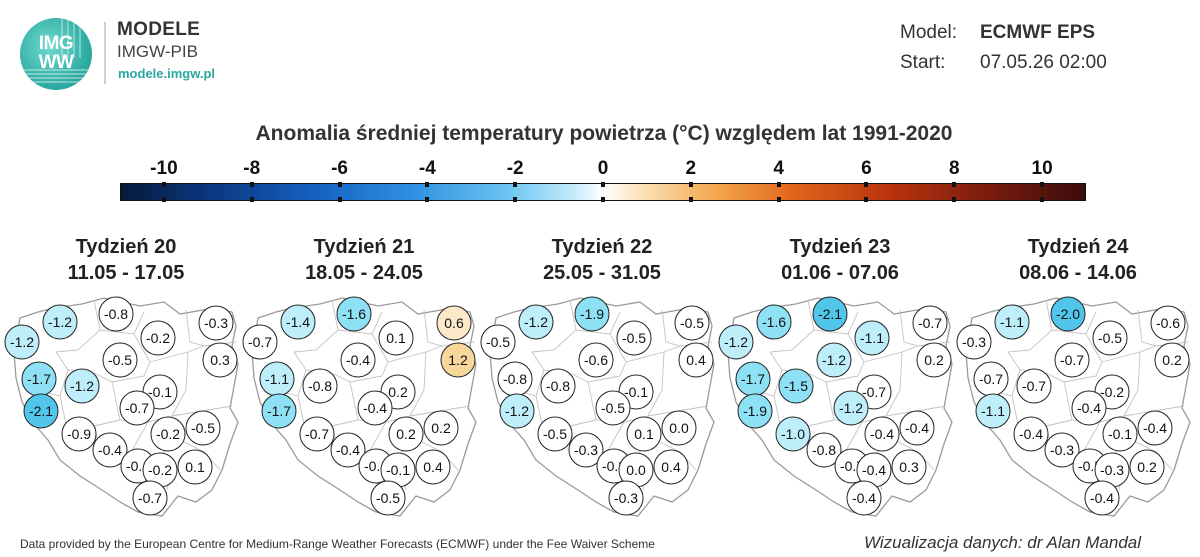 This screenshot has width=1200, height=557. Describe the element at coordinates (126, 247) in the screenshot. I see `week-number: Tydzień 20` at that location.